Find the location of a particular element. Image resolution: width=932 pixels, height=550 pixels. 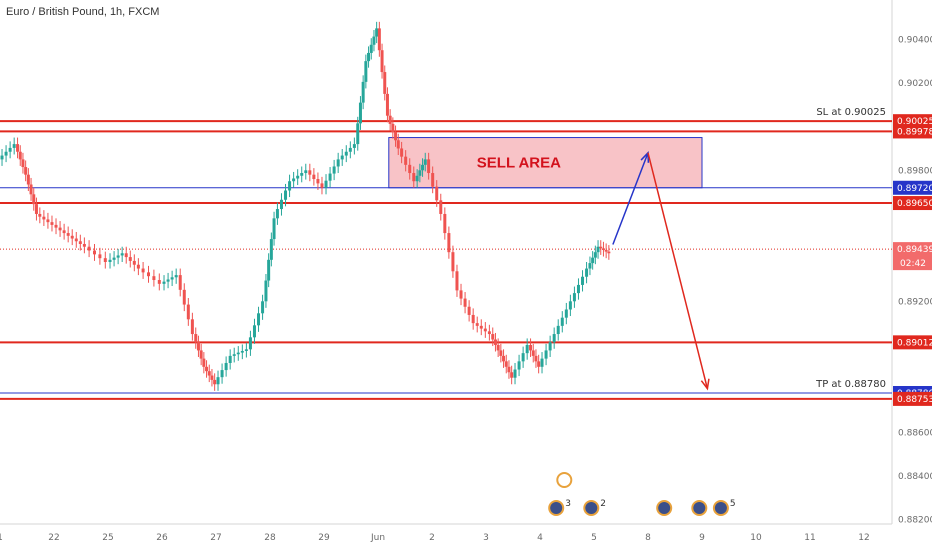

support-1-badge is located at coordinates (912, 342).